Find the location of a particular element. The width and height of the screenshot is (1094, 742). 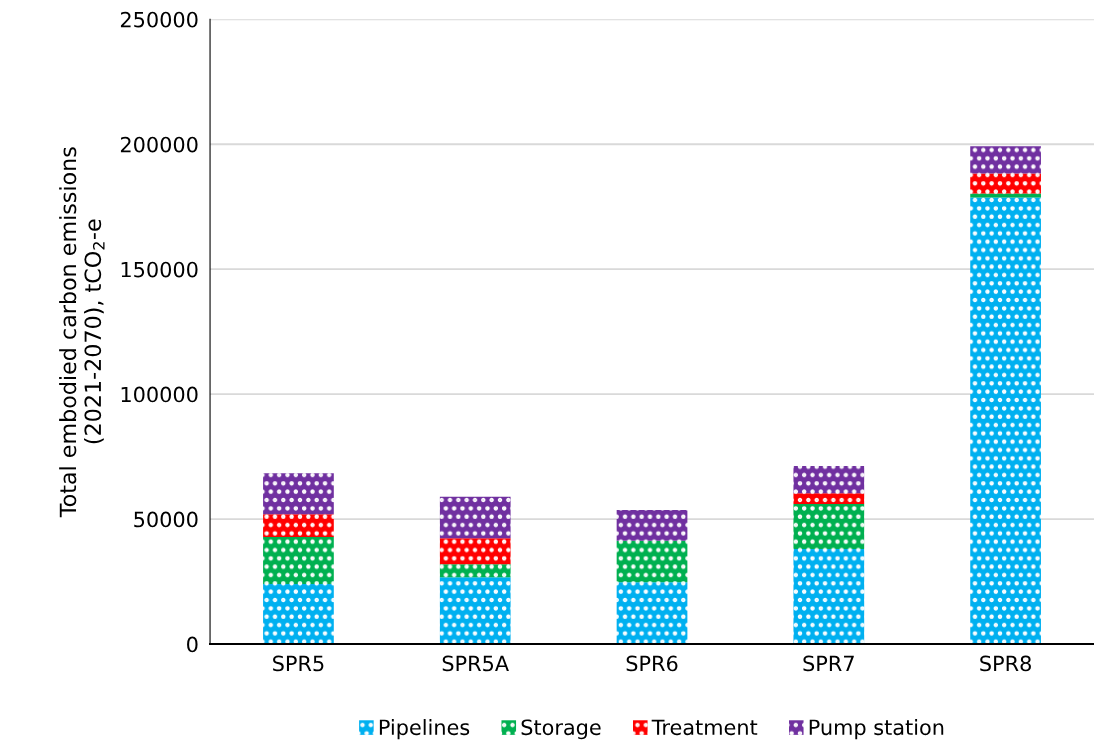

x-tick-label: SPR5A is located at coordinates (475, 663).